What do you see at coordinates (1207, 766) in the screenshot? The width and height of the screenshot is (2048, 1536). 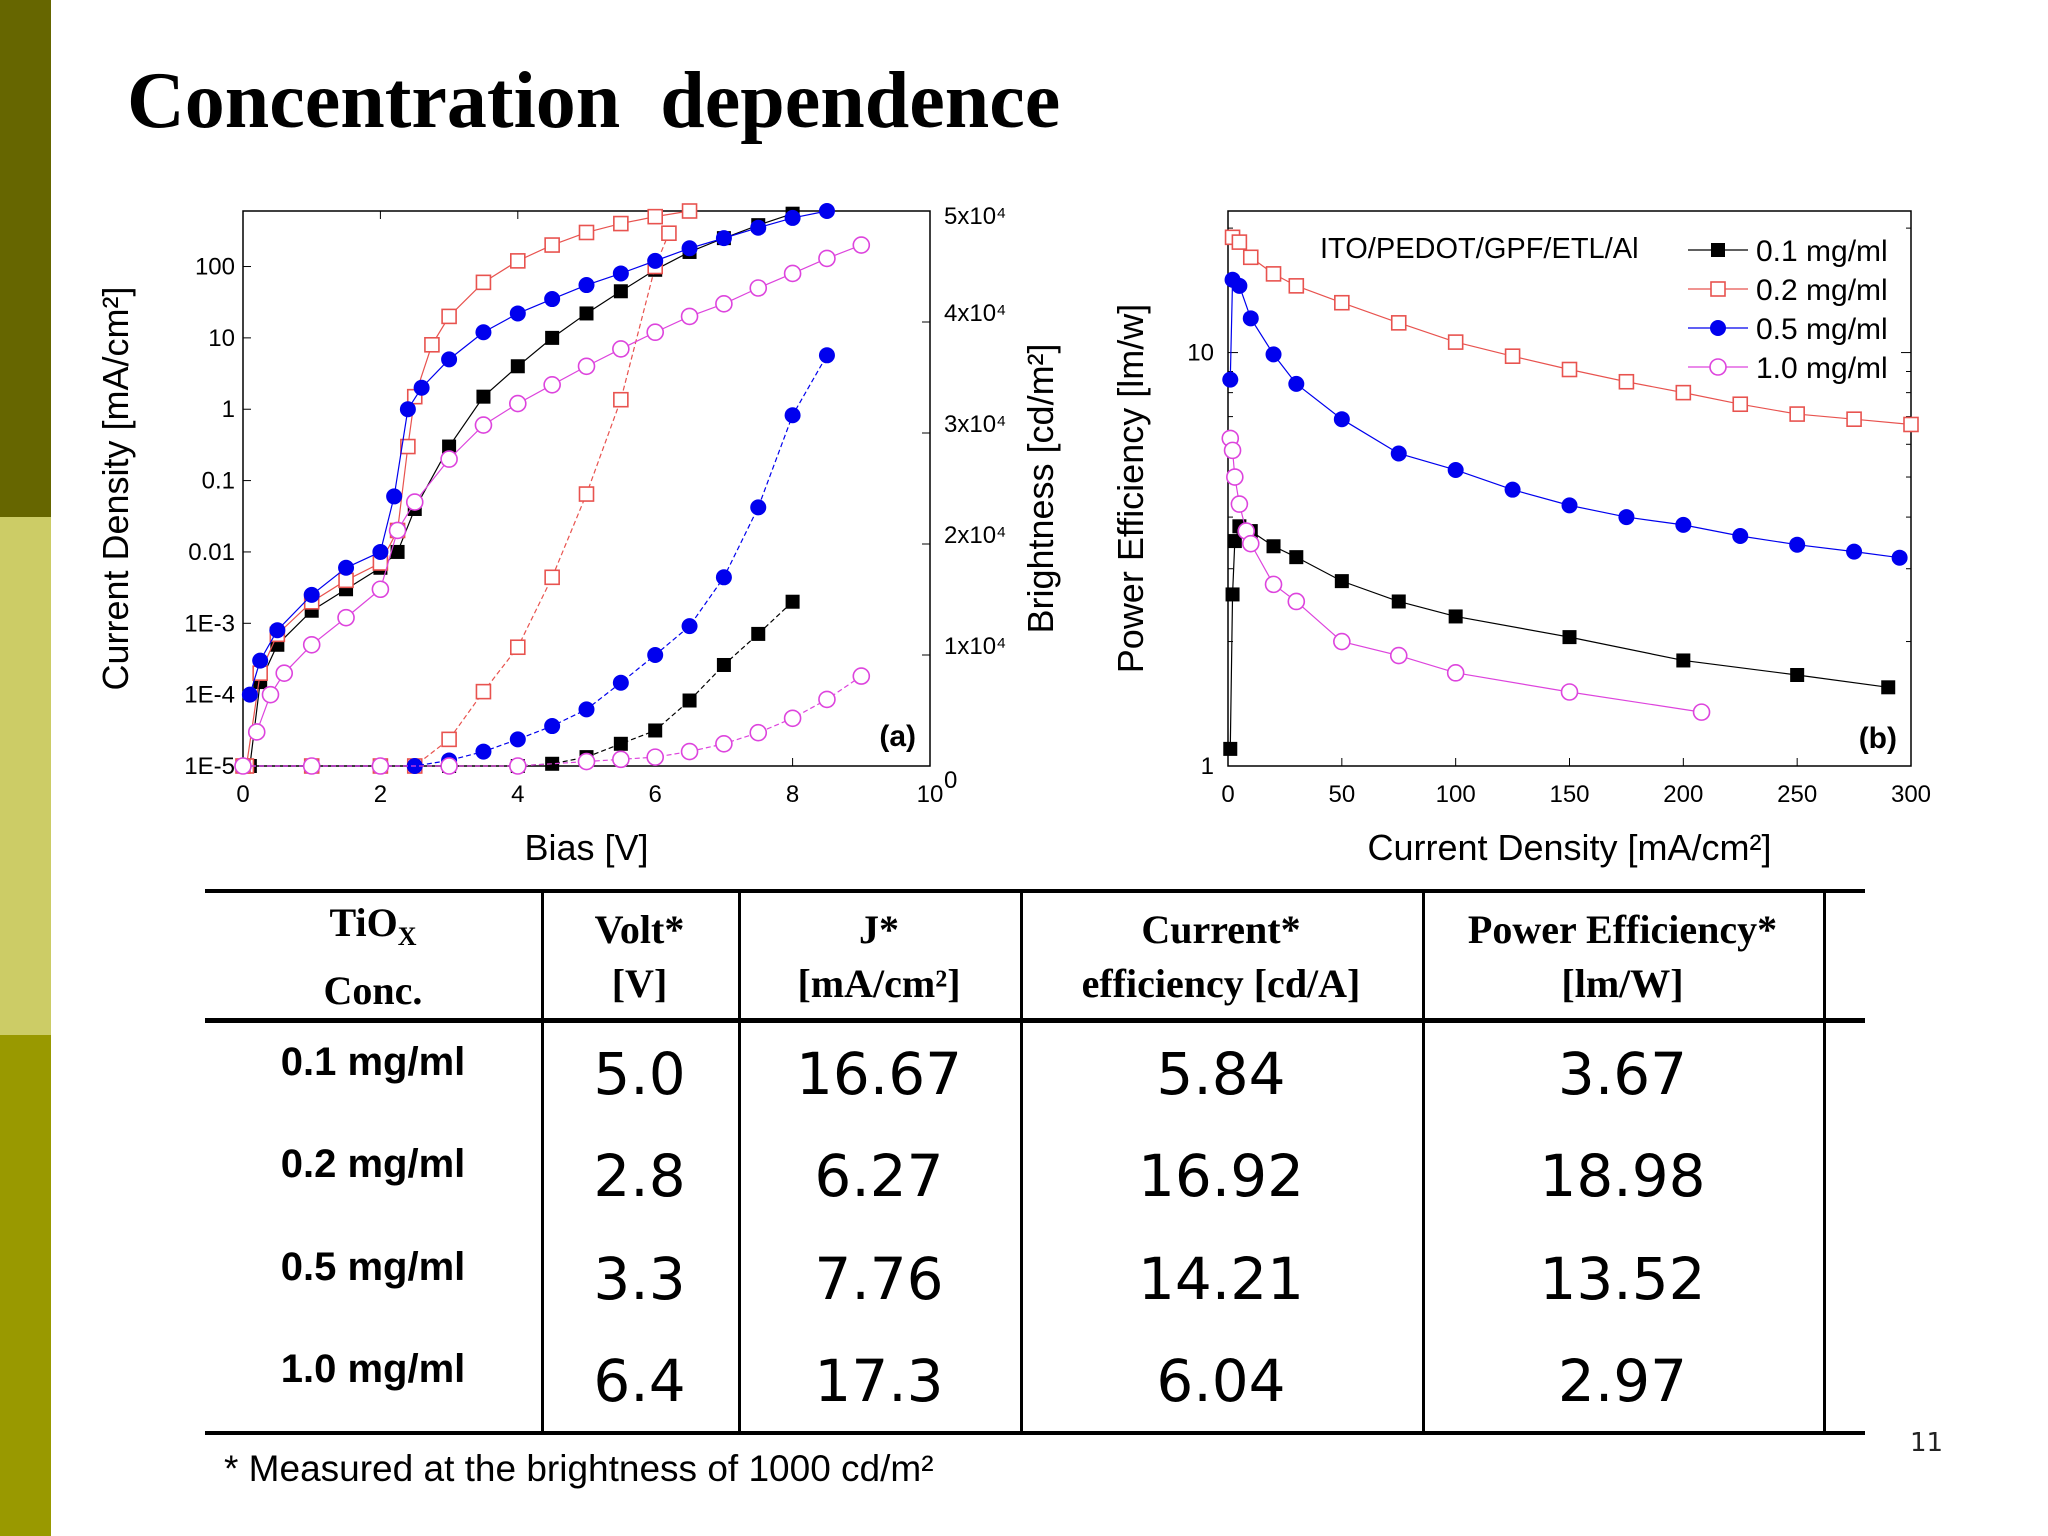 I see `chart-b-y-tick-label: 1` at bounding box center [1207, 766].